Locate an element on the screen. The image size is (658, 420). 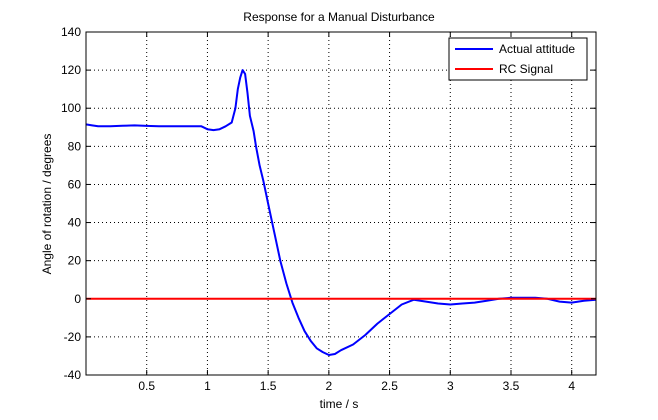
x-axis-label: time / s is located at coordinates (339, 404).